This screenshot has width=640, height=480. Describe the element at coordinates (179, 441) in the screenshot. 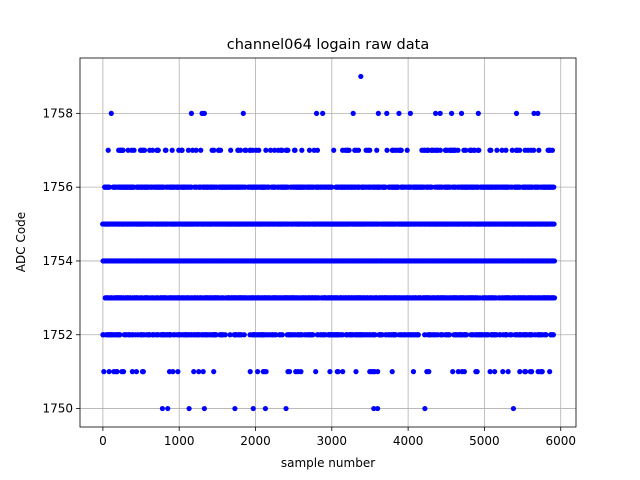

I see `x-tick-label: 1000` at that location.